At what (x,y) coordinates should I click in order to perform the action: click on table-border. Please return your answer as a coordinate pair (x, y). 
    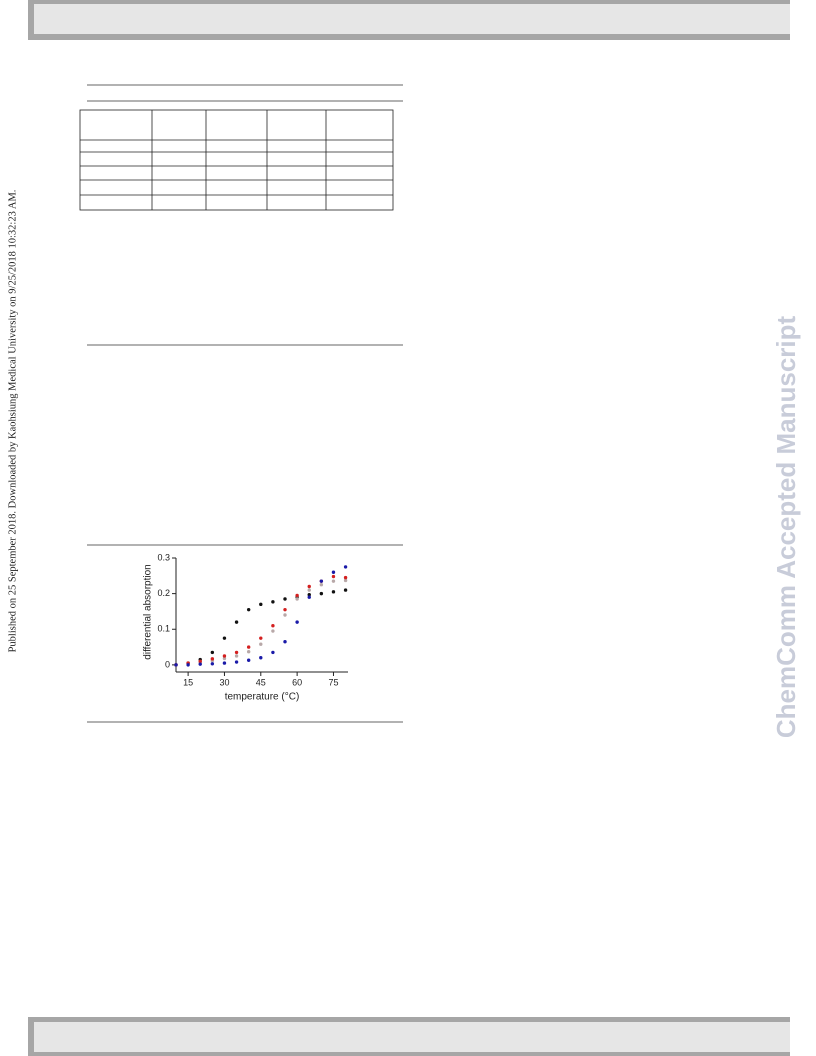
    Looking at the image, I should click on (236, 160).